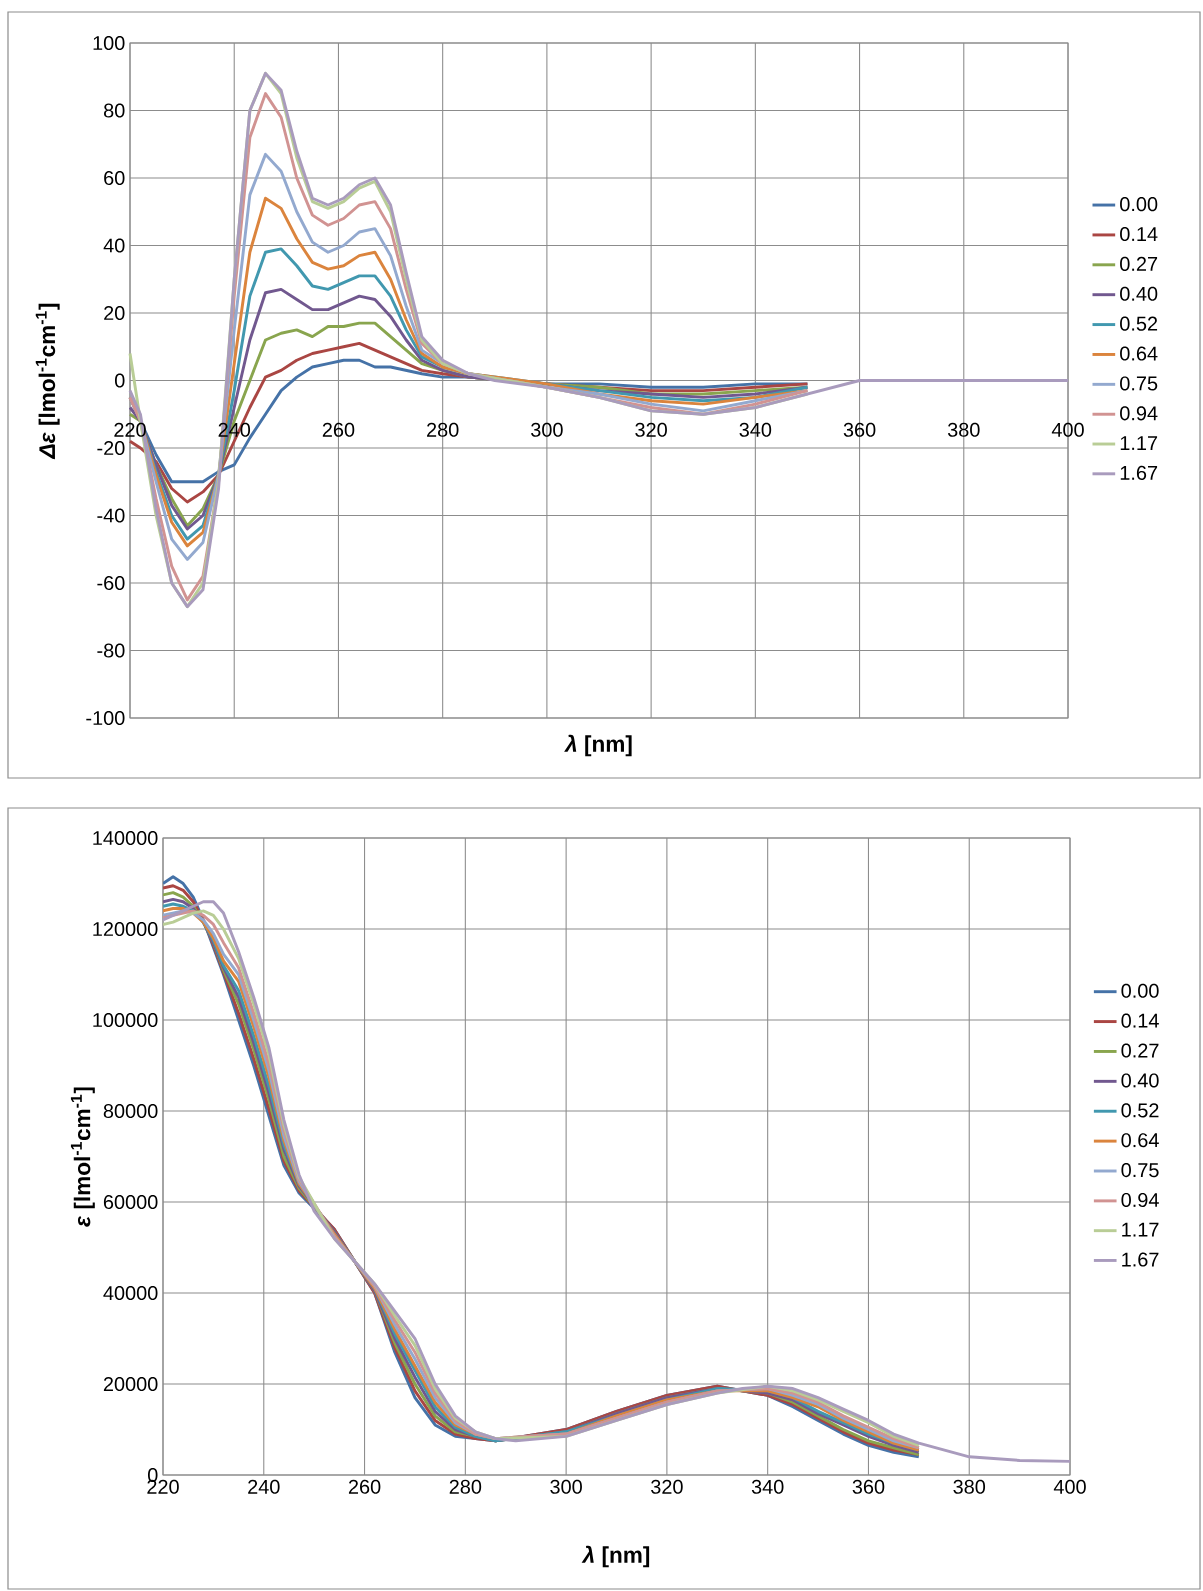 Image resolution: width=1203 pixels, height=1591 pixels. Describe the element at coordinates (130, 1202) in the screenshot. I see `y-tick-label: 60000` at that location.